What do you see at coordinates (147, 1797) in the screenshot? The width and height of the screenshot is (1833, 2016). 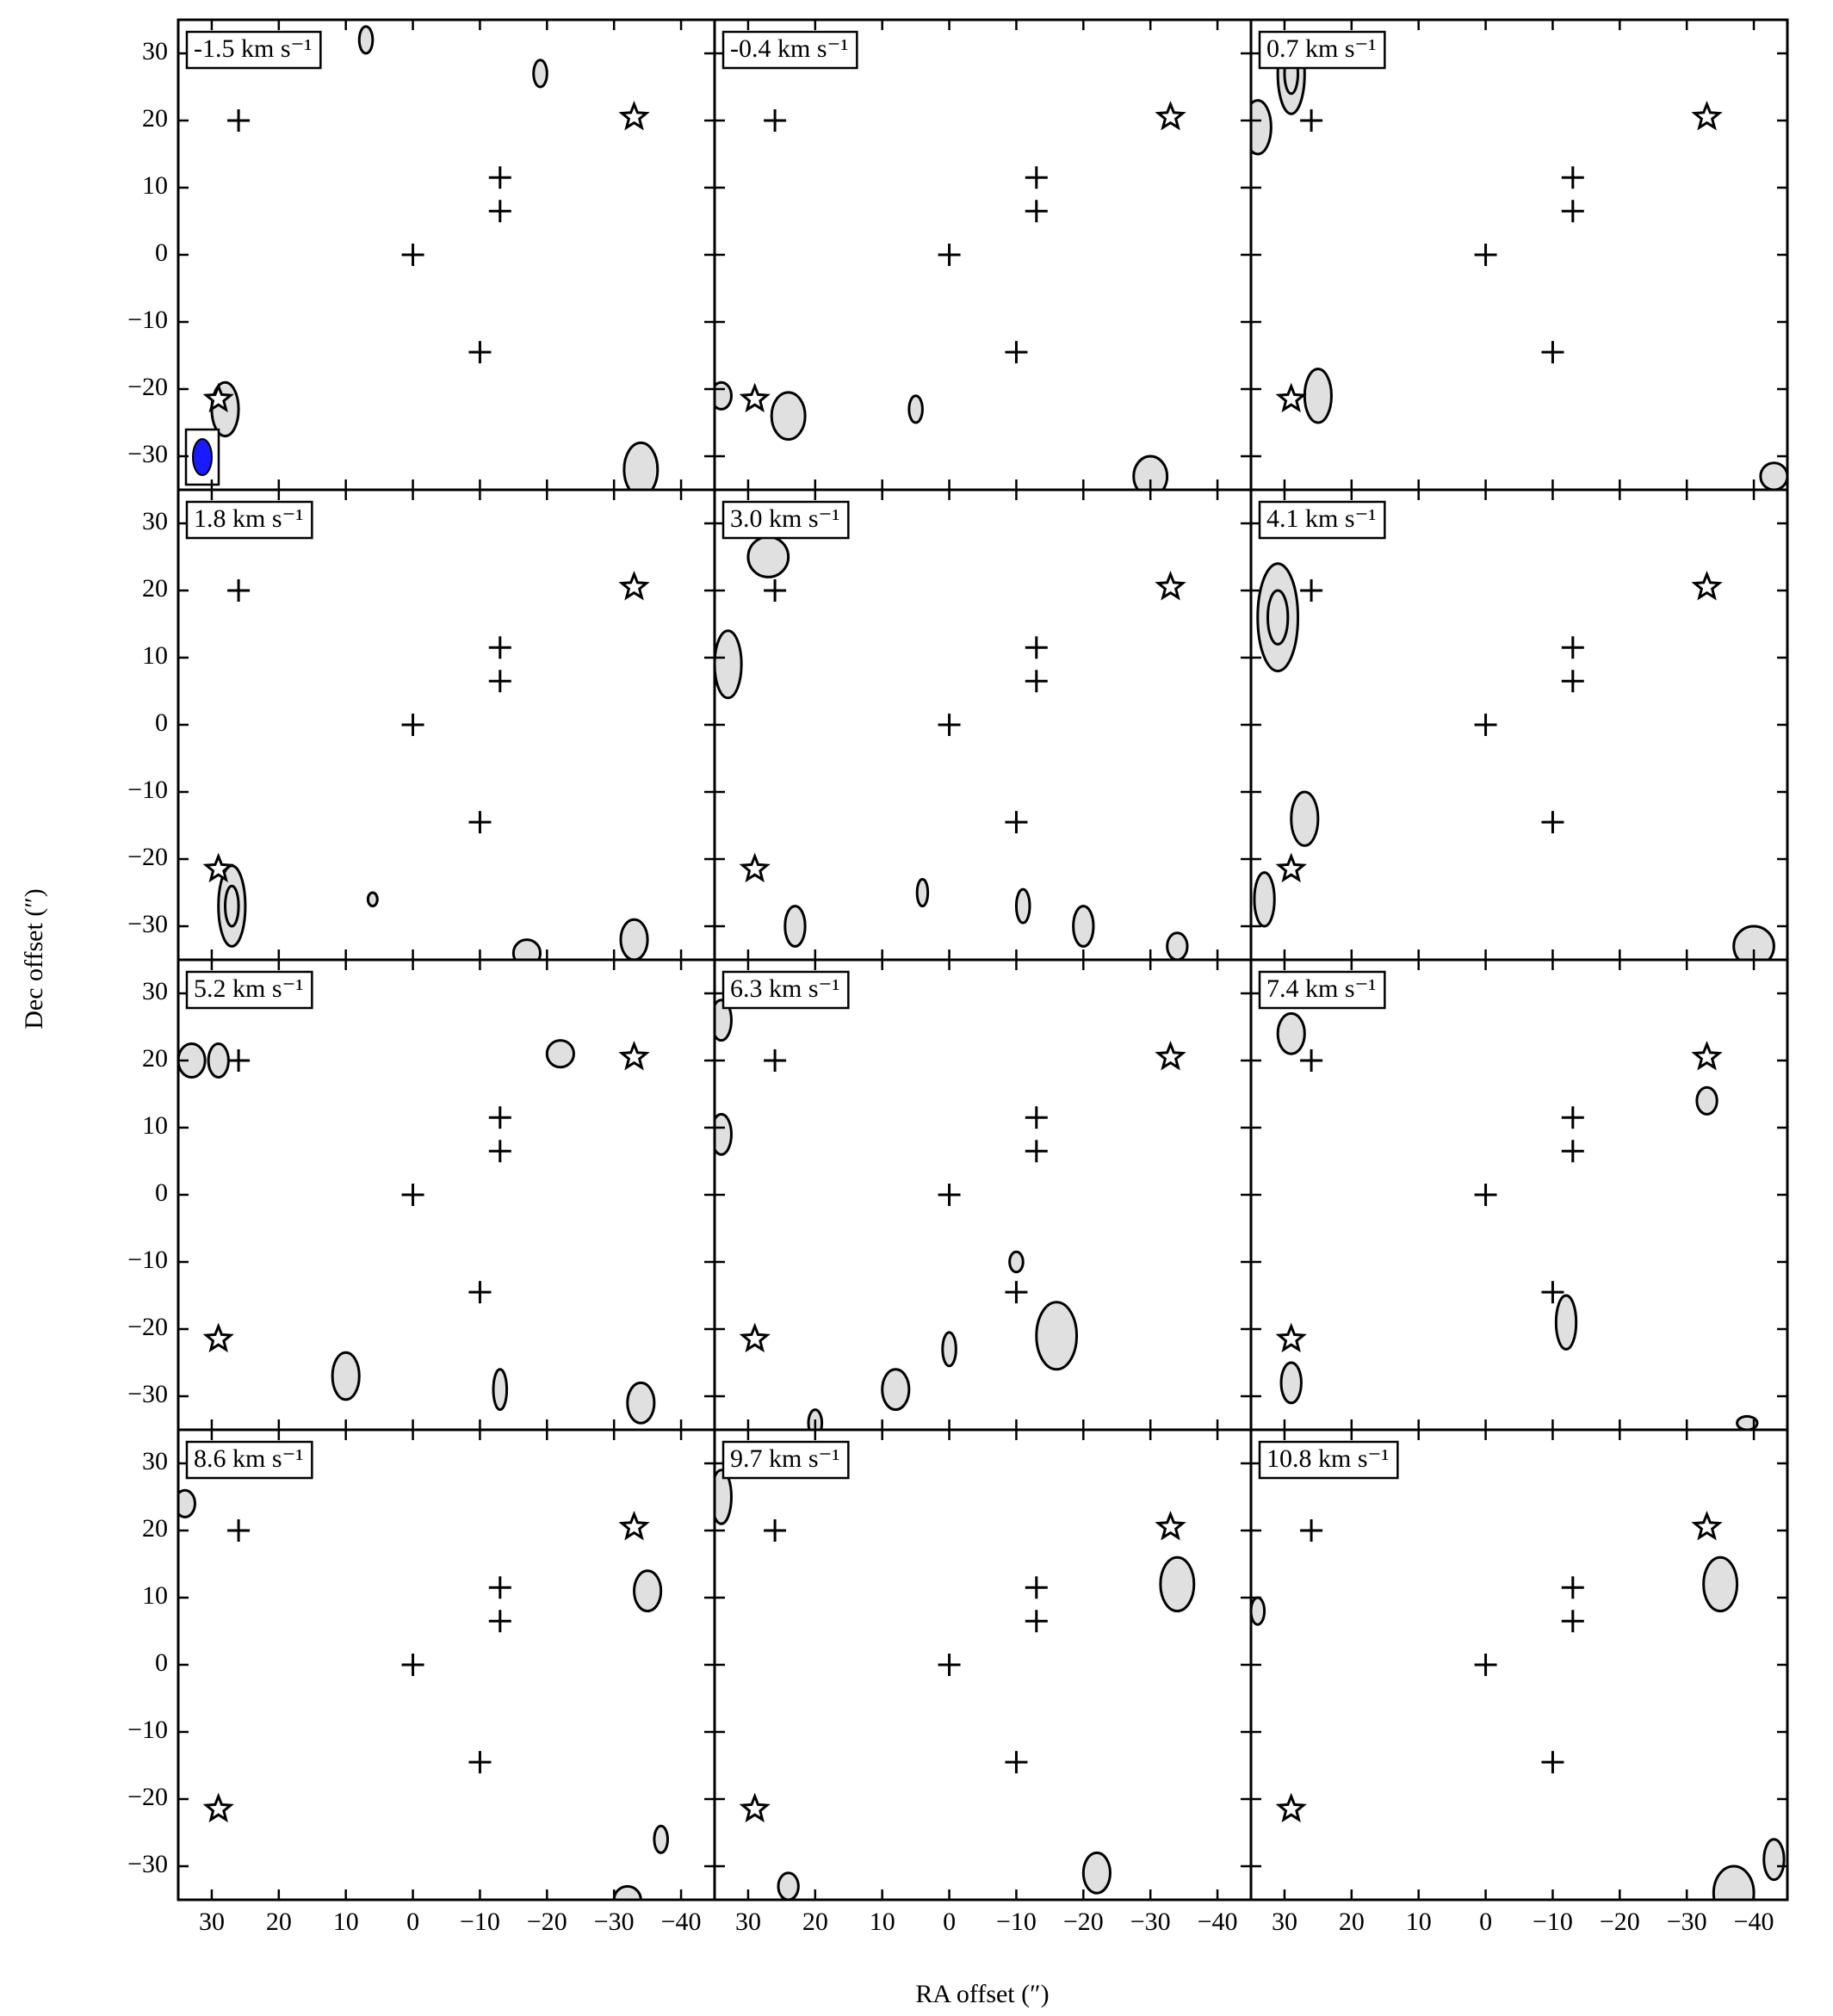 I see `y-tick-label: −20` at bounding box center [147, 1797].